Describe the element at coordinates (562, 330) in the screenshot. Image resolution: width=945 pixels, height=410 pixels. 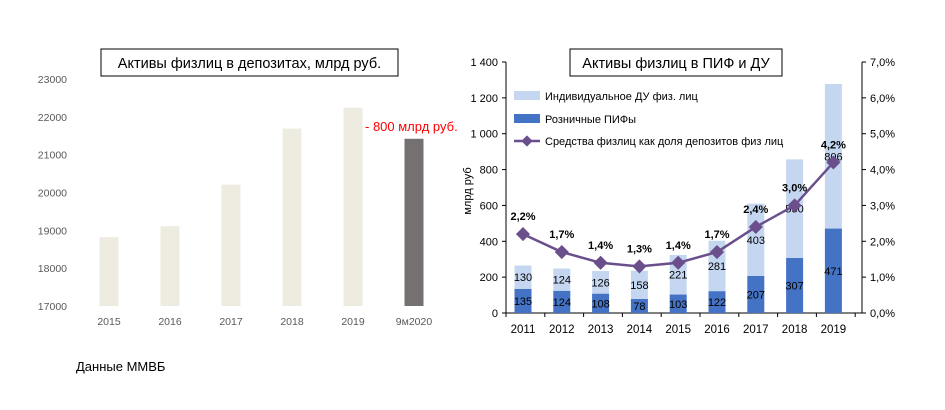
I see `chart2-x-tick-label: 2012` at that location.